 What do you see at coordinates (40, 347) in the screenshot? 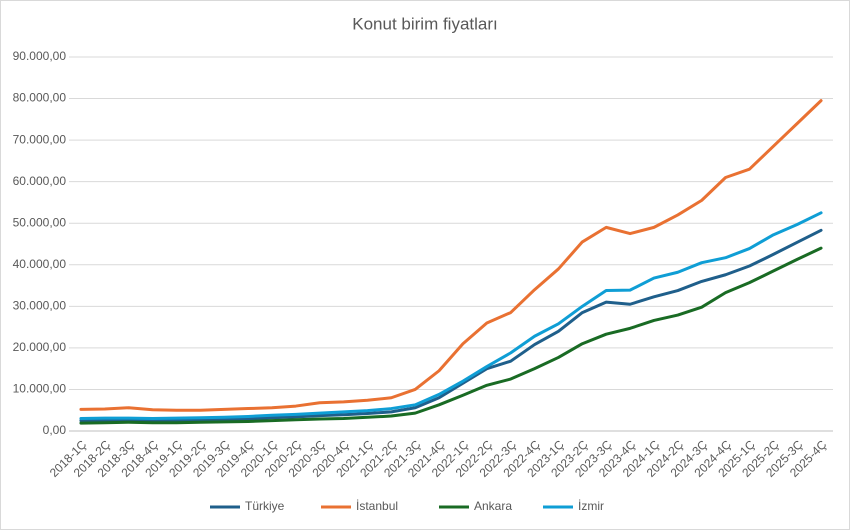
I see `y-tick-label: 20.000,00` at bounding box center [40, 347].